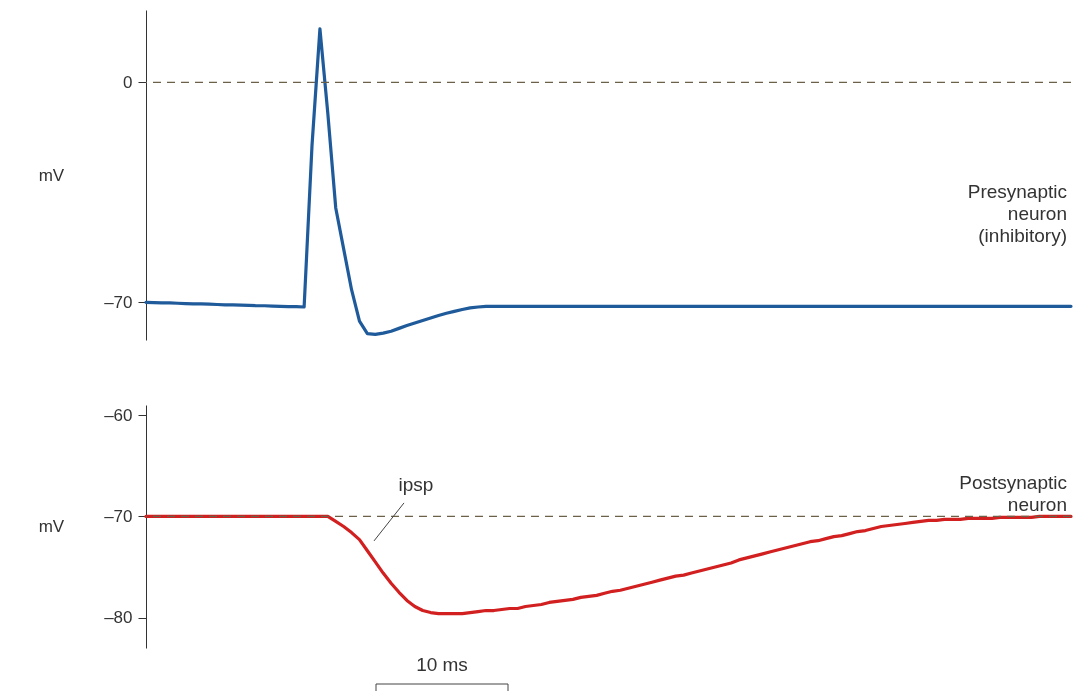 The width and height of the screenshot is (1074, 691). What do you see at coordinates (1017, 213) in the screenshot?
I see `annotation: Presynaptic neuron (inhibitory)` at bounding box center [1017, 213].